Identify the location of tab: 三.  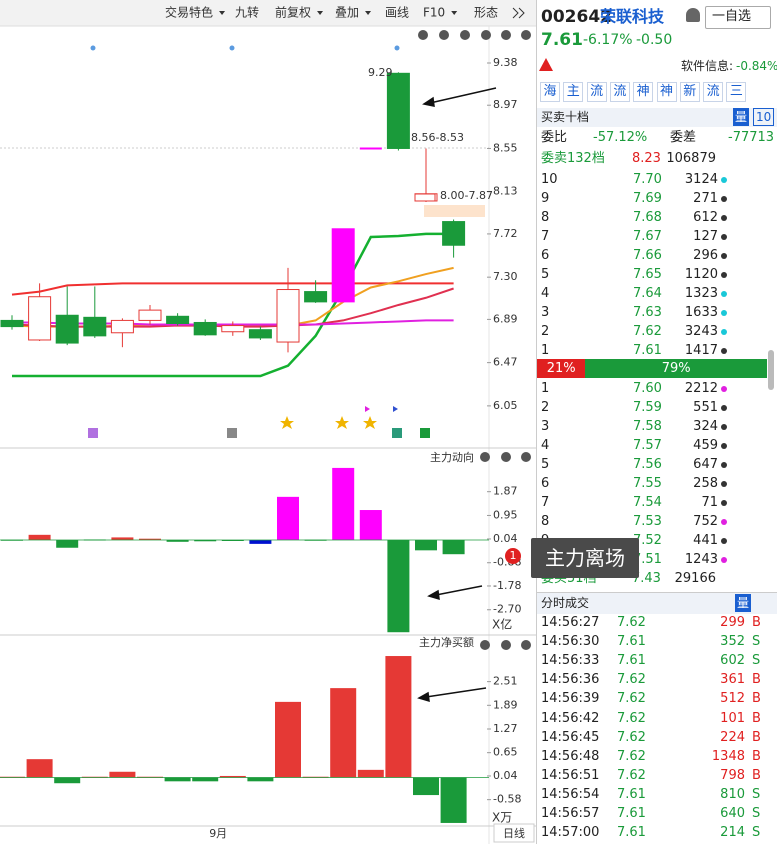
(736, 92).